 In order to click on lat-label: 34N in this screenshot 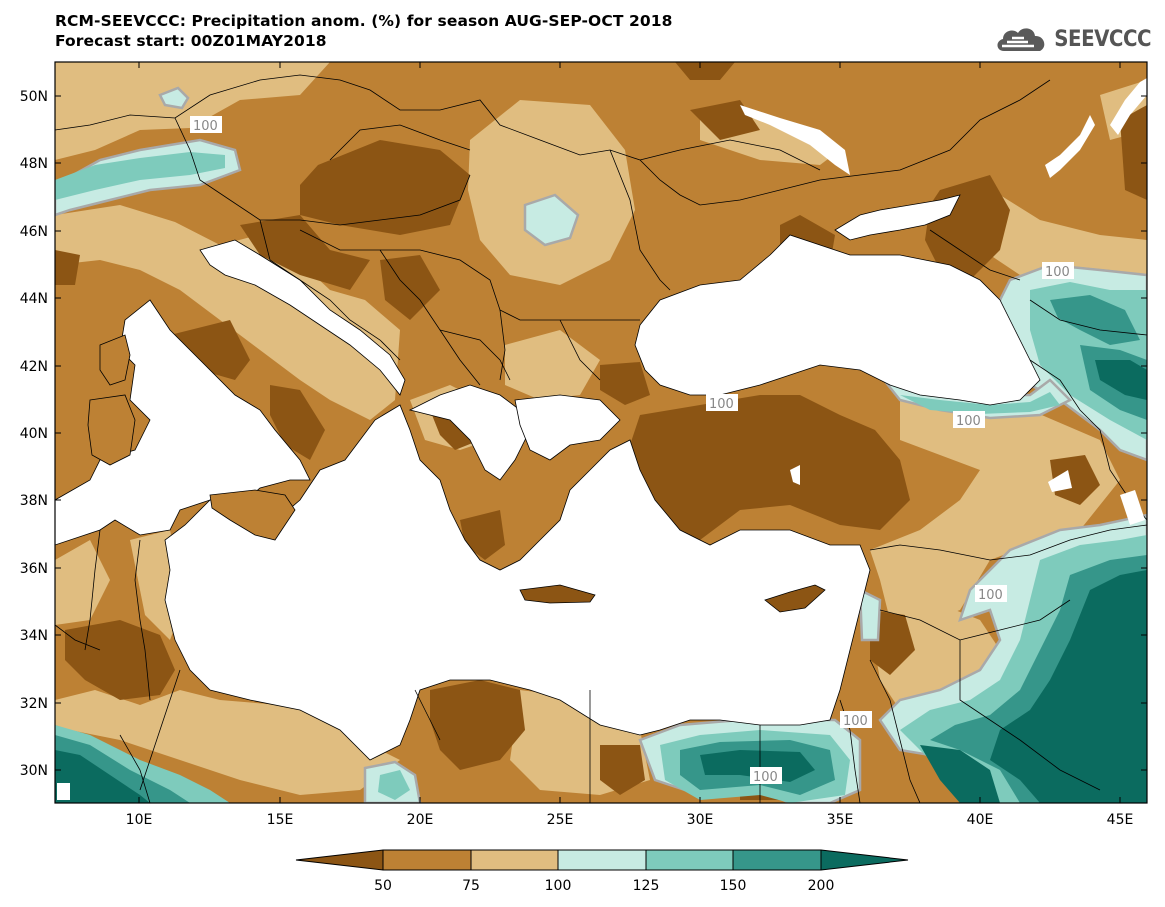, I will do `click(34, 636)`.